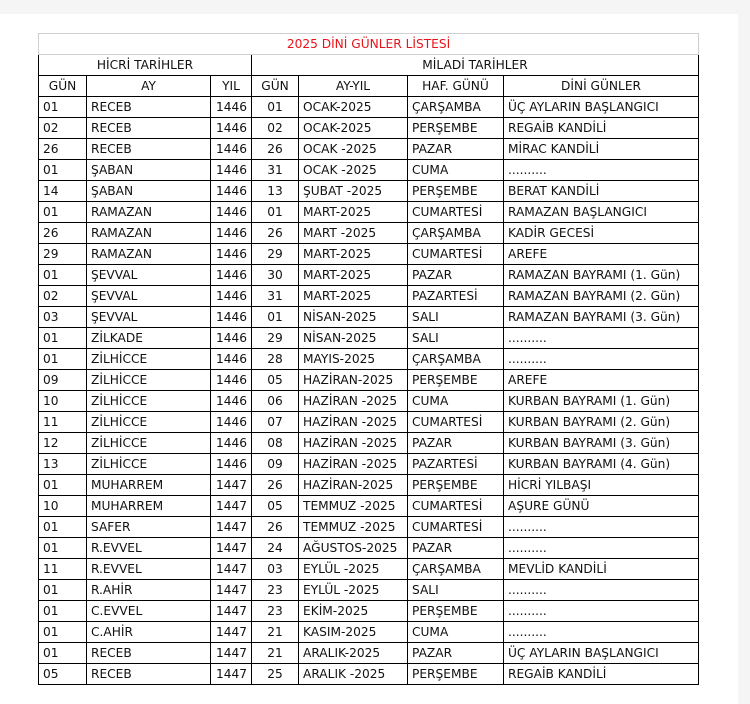 This screenshot has height=704, width=750. I want to click on cell-weekday: SALI, so click(455, 590).